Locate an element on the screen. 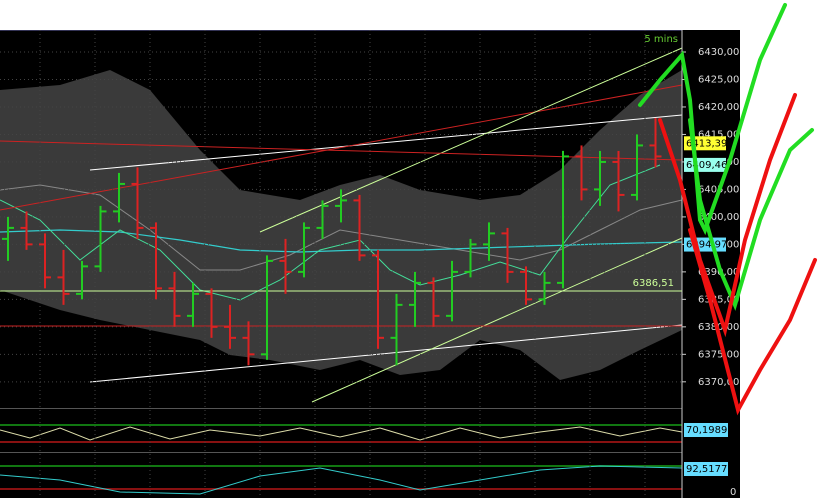  y-tick-label: 6420,00 is located at coordinates (718, 107).